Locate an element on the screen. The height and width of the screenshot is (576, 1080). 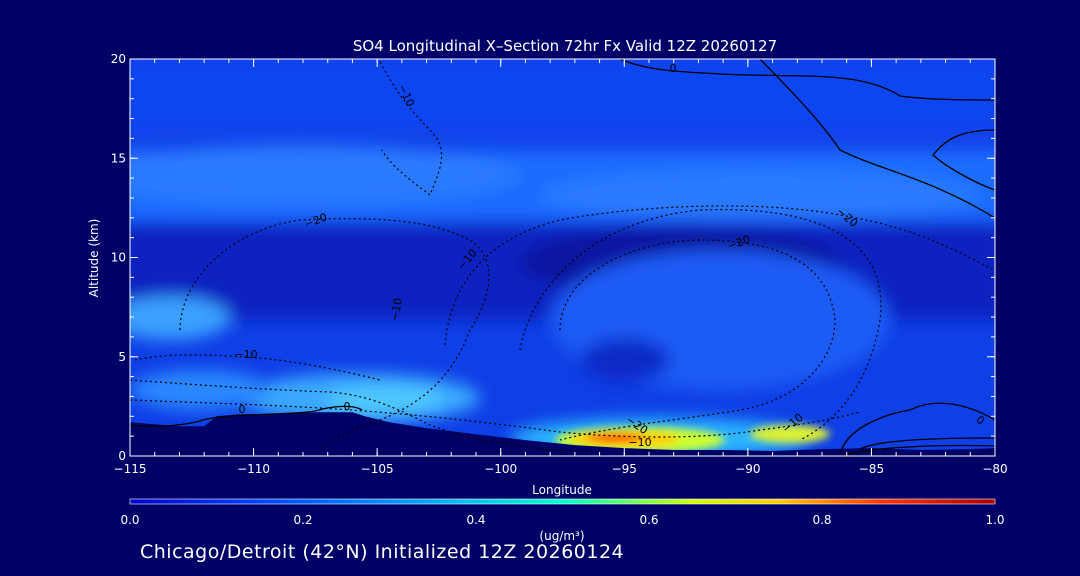
y-tick-label: 0 is located at coordinates (122, 456).